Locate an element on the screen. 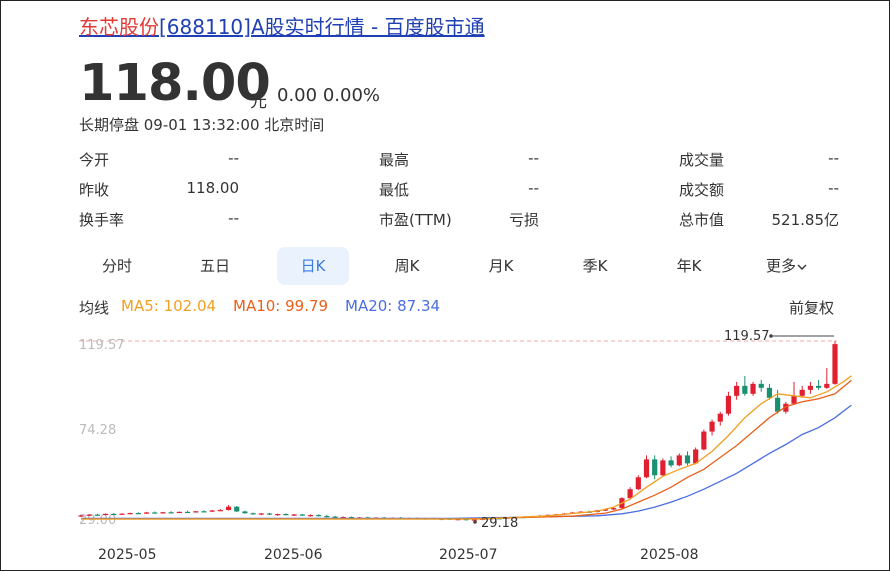 Image resolution: width=890 pixels, height=571 pixels. max-marker-dot is located at coordinates (771, 336).